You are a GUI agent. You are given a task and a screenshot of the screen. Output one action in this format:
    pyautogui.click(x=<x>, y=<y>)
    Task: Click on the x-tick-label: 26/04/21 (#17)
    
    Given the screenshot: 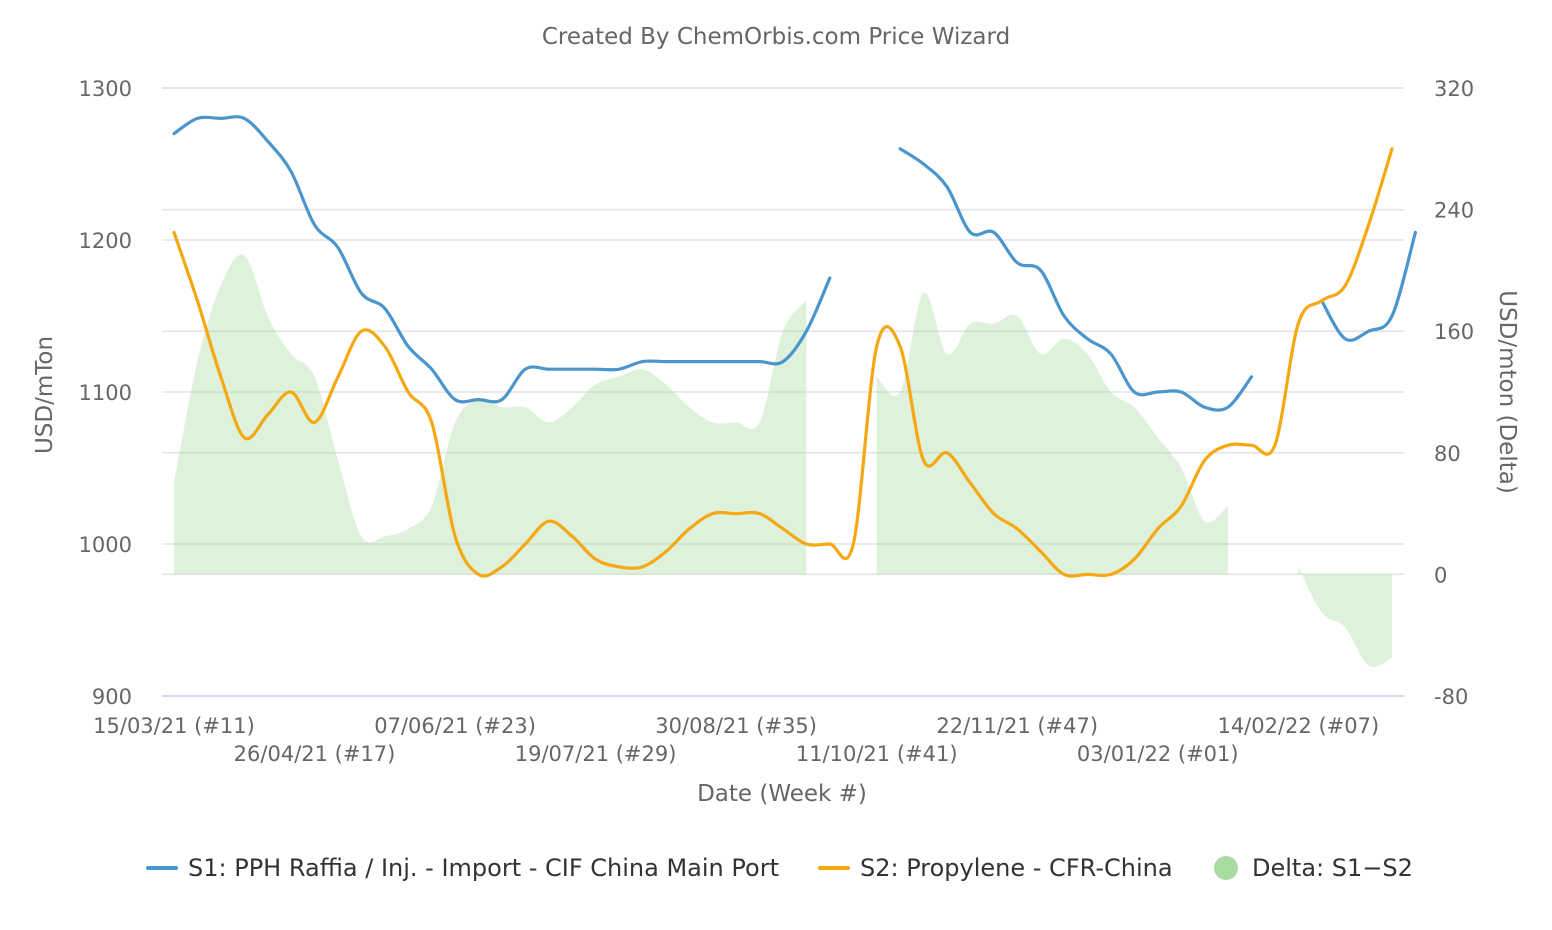 What is the action you would take?
    pyautogui.click(x=315, y=754)
    